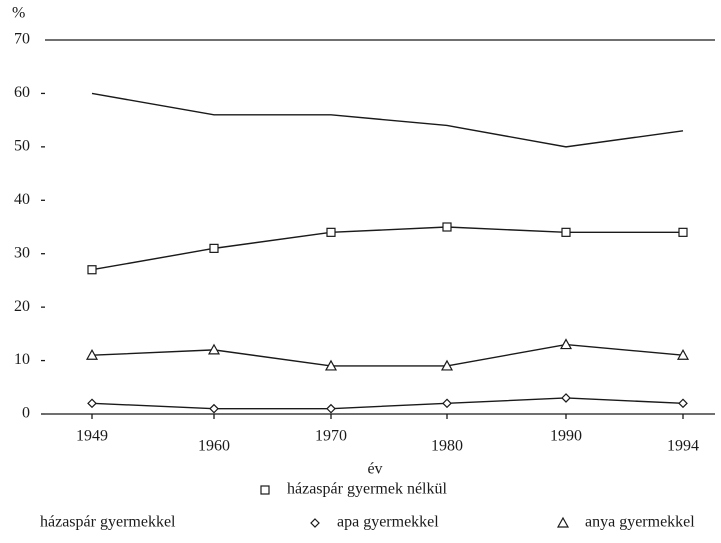  What do you see at coordinates (22, 146) in the screenshot?
I see `y-tick-label: 50` at bounding box center [22, 146].